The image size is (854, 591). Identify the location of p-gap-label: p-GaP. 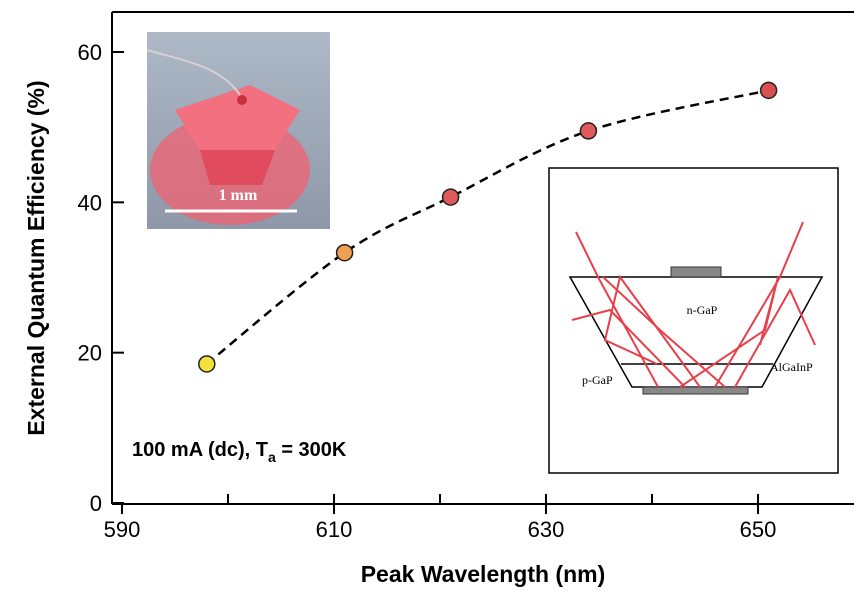
(597, 380).